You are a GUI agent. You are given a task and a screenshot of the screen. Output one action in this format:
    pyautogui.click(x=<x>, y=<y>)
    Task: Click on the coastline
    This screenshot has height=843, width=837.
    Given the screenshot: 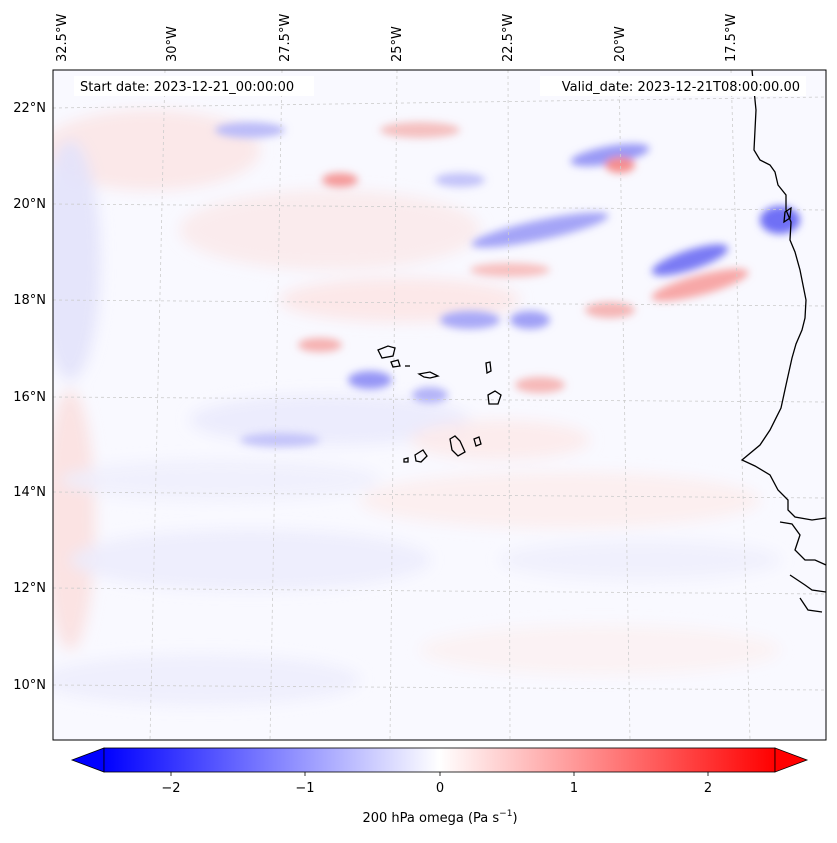 What is the action you would take?
    pyautogui.click(x=783, y=341)
    